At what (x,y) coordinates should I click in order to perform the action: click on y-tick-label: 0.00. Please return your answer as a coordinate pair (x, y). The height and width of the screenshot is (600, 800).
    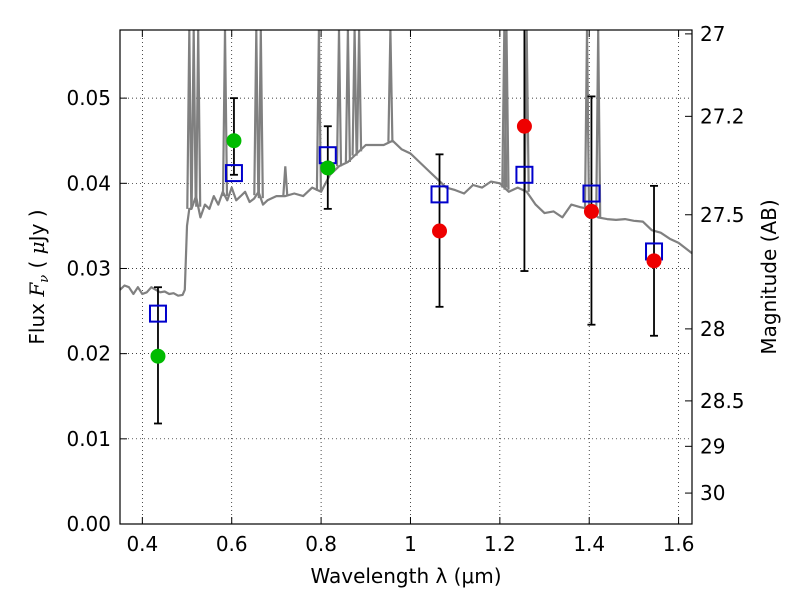
    Looking at the image, I should click on (88, 524).